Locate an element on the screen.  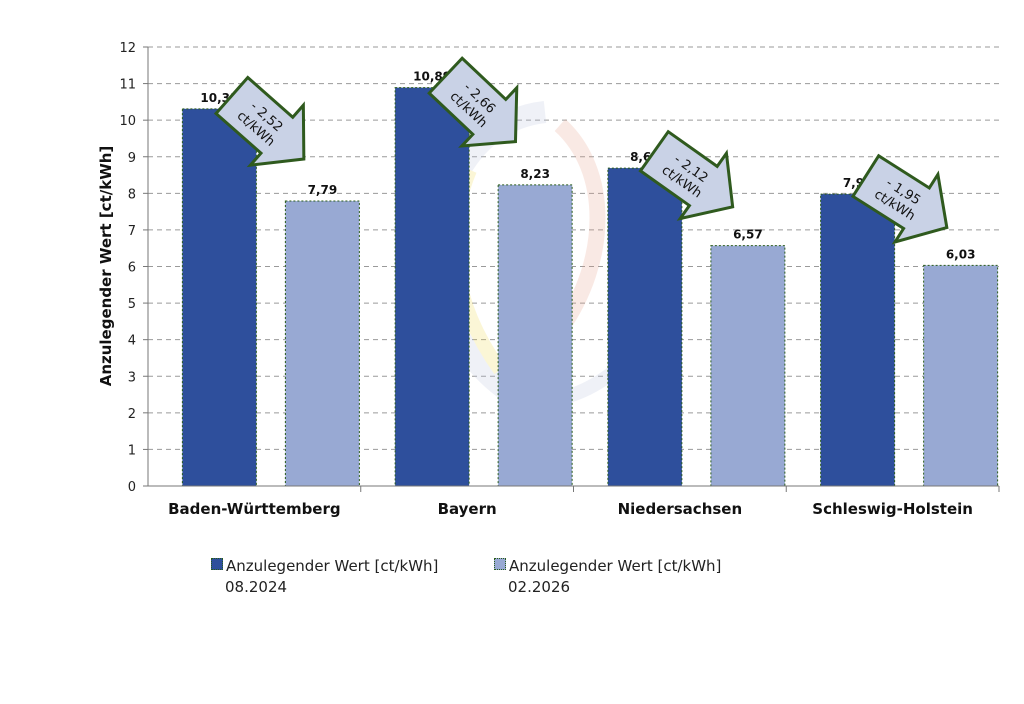
data-label: 8,23 is located at coordinates (535, 174).